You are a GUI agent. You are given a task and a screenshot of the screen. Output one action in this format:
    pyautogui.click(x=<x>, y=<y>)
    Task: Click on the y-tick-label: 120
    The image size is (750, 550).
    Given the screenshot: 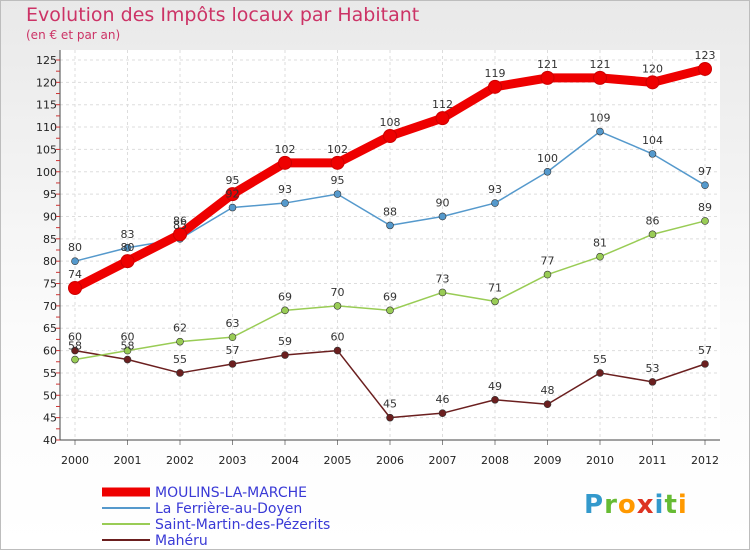 What is the action you would take?
    pyautogui.click(x=46, y=82)
    